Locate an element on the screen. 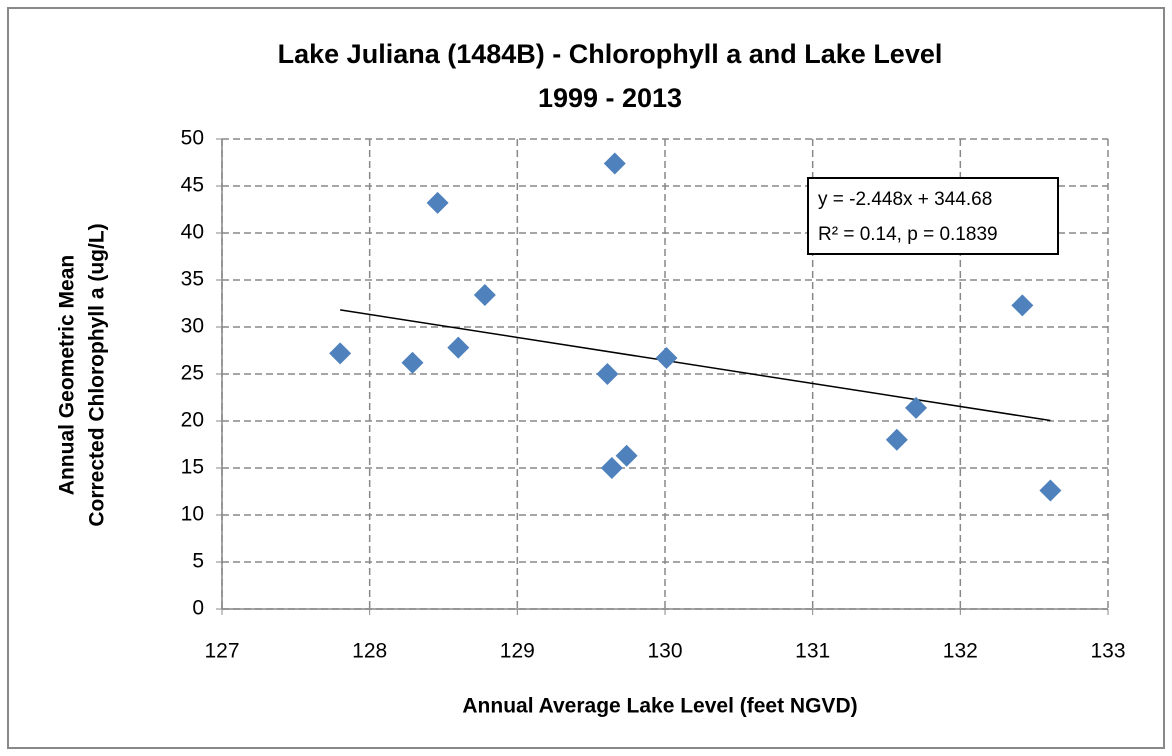  y-tick-label: 0 is located at coordinates (198, 608).